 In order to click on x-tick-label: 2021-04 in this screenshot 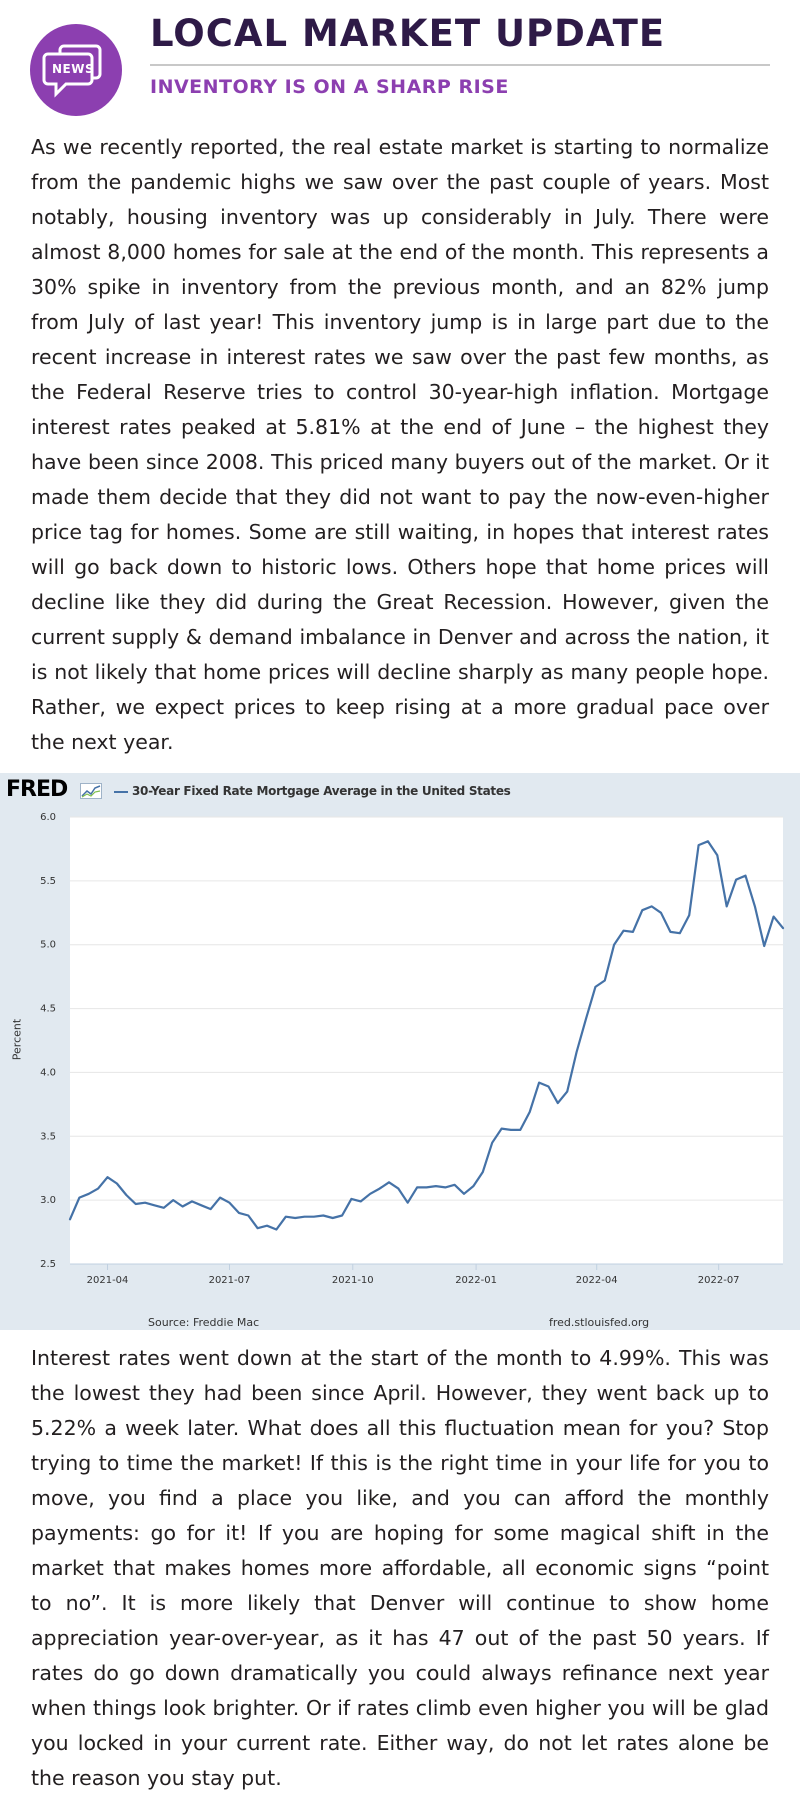, I will do `click(108, 1280)`.